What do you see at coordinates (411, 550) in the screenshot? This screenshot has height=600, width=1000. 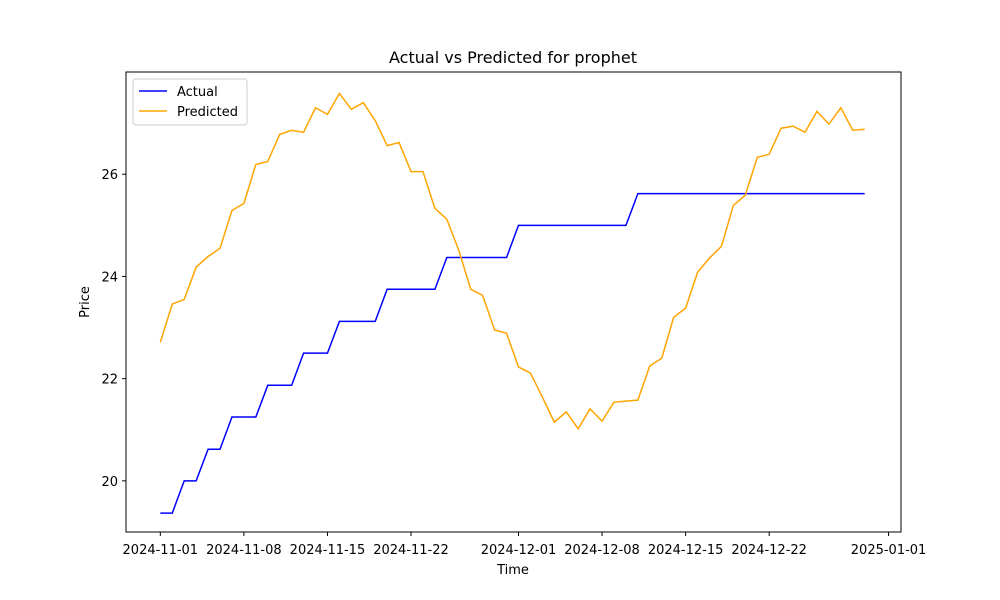 I see `x-tick-label: 2024-11-22` at bounding box center [411, 550].